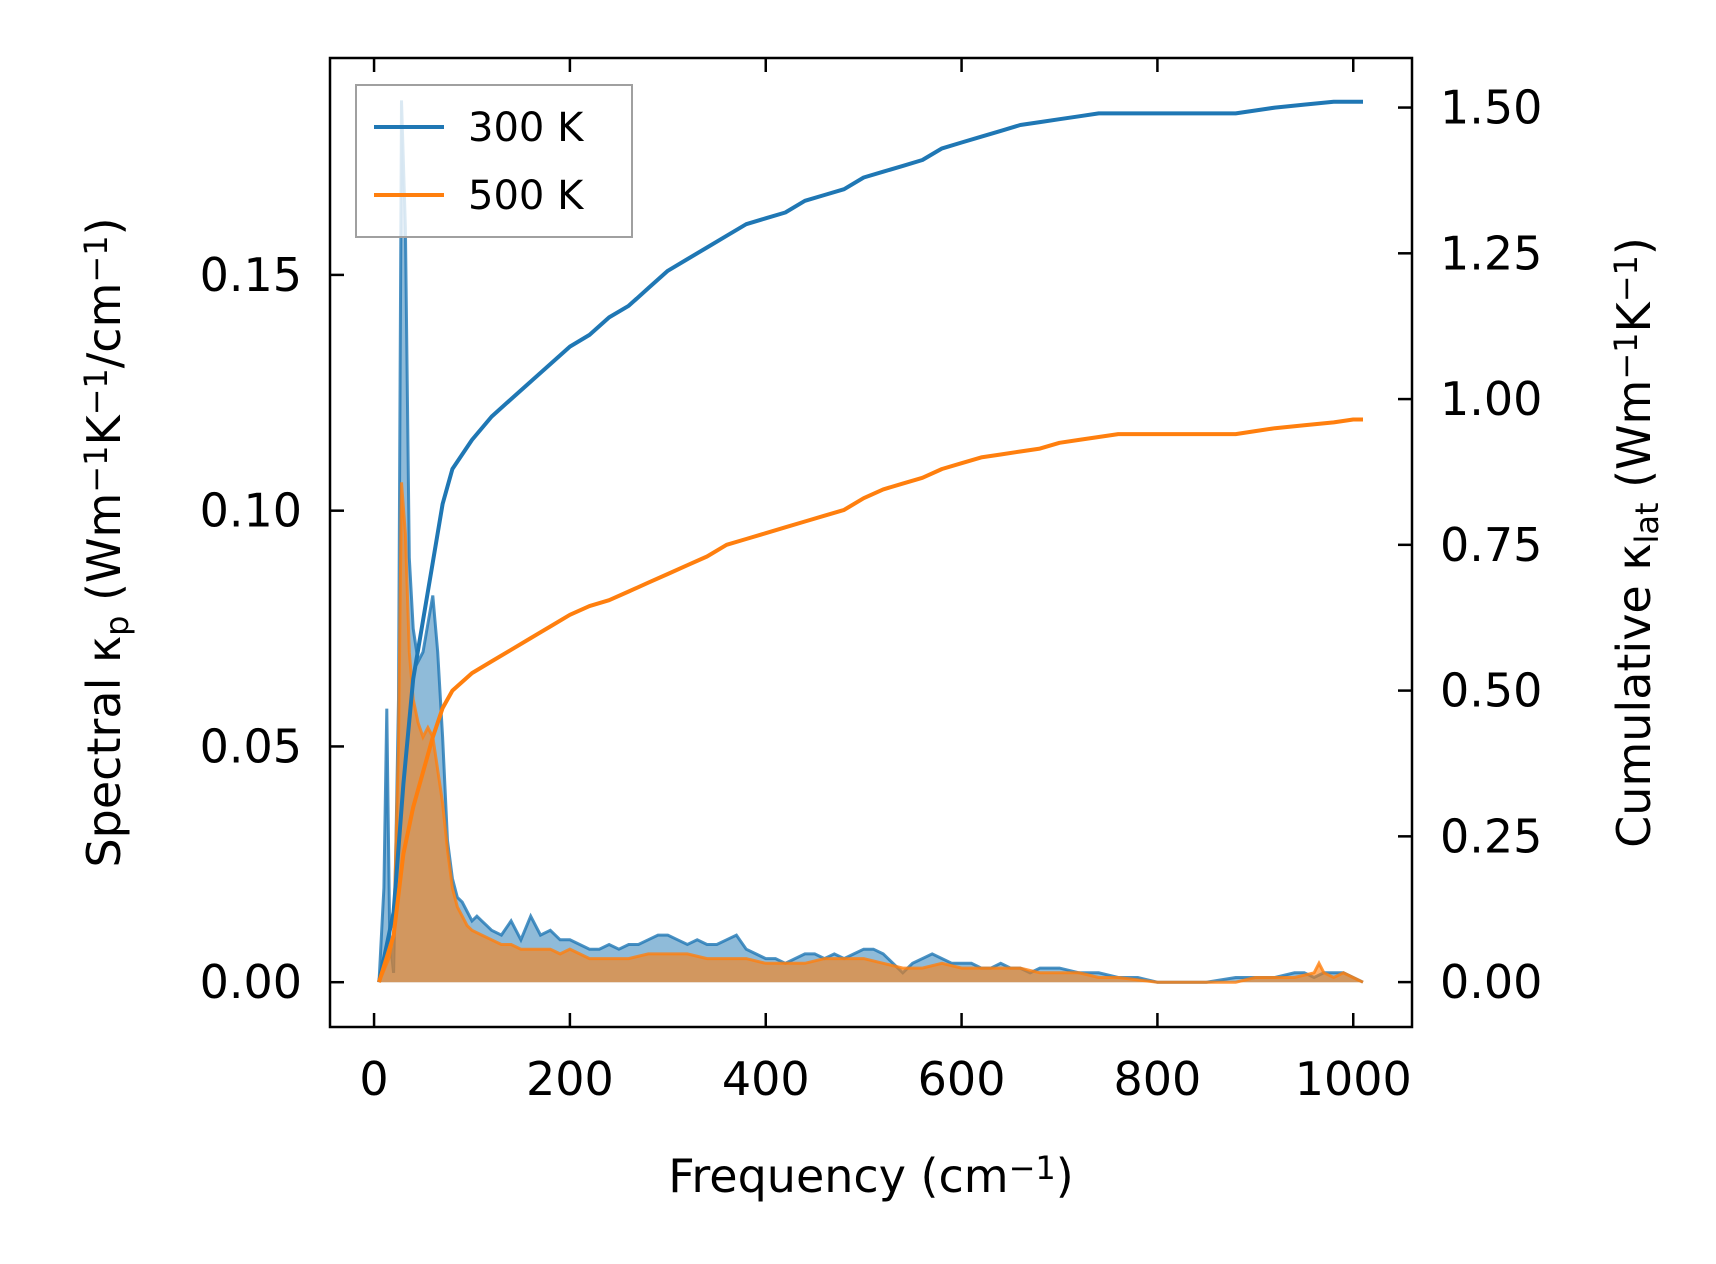 The image size is (1716, 1264). Describe the element at coordinates (526, 128) in the screenshot. I see `legend-label: 300 K` at that location.